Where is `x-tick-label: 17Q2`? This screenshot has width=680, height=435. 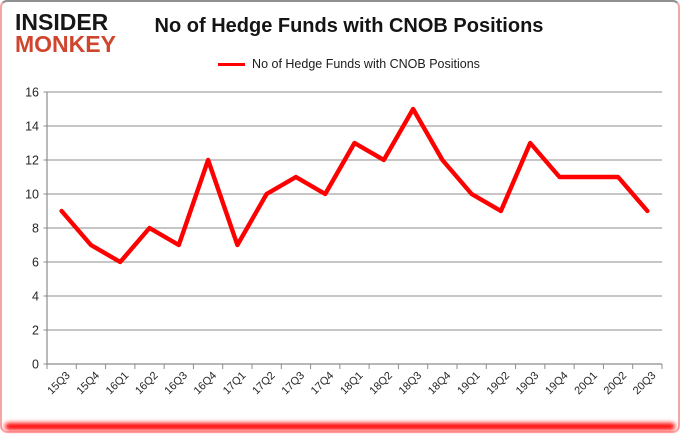
x-tick-label: 17Q2 is located at coordinates (264, 384).